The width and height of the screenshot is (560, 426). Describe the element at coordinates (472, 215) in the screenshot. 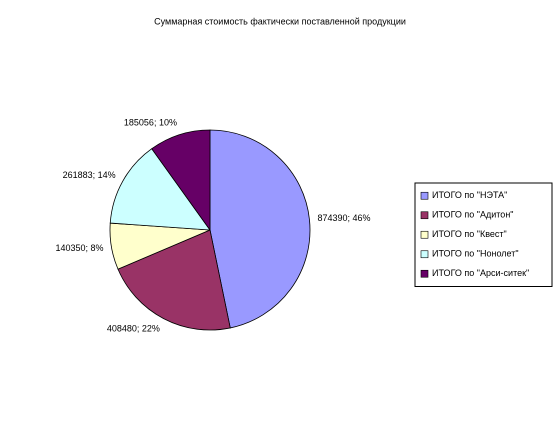

I see `legend-label: ИТОГО по "Адитон"` at that location.